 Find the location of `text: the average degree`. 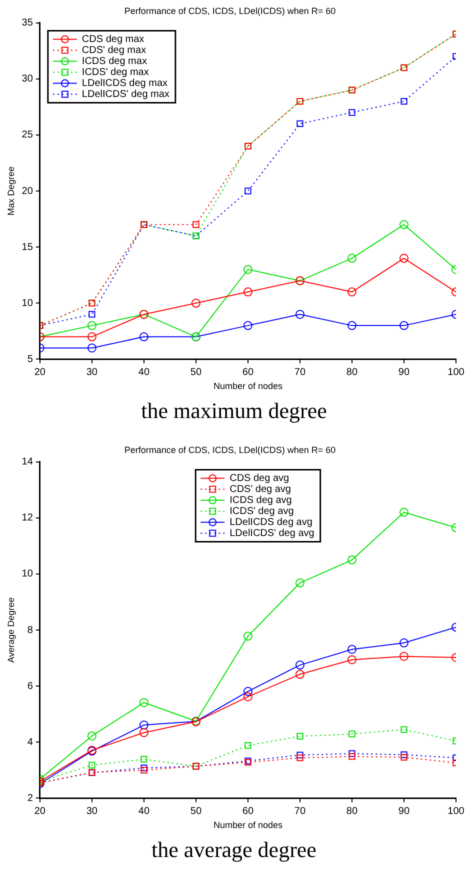

text: the average degree is located at coordinates (234, 850).